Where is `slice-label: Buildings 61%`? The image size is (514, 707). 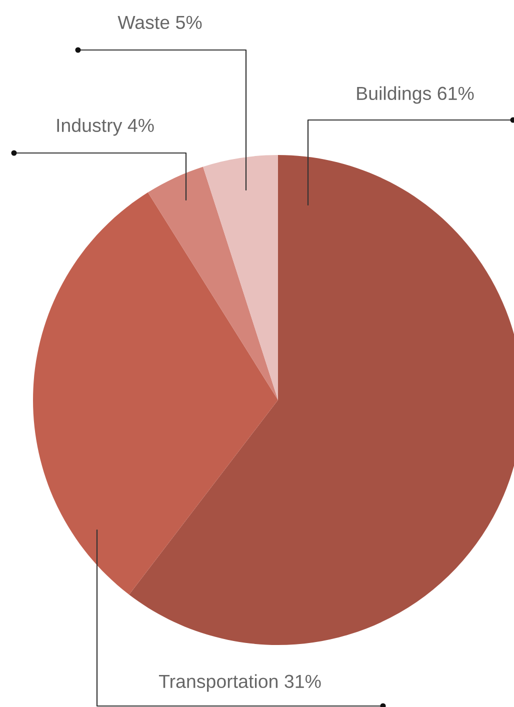 slice-label: Buildings 61% is located at coordinates (415, 95).